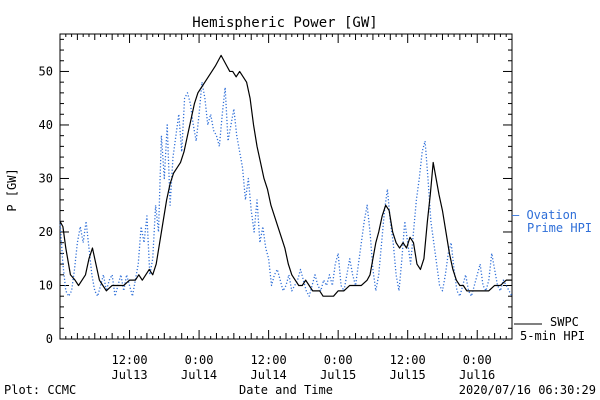 Image resolution: width=600 pixels, height=400 pixels. What do you see at coordinates (552, 336) in the screenshot?
I see `legend-swpc-line2: 5-min HPI` at bounding box center [552, 336].